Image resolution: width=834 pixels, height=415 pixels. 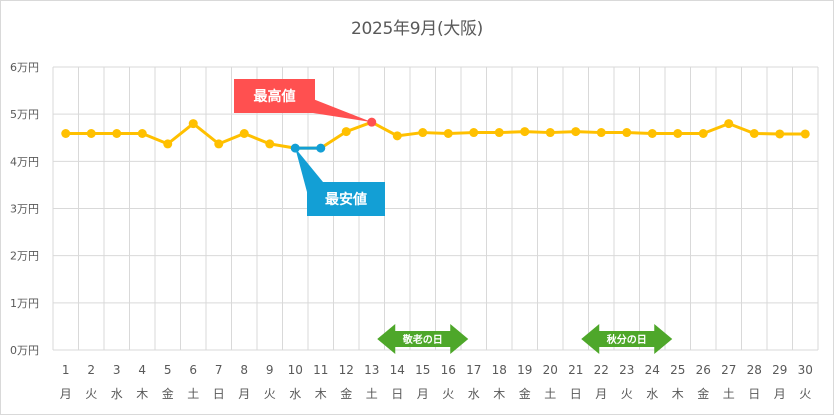 I want to click on x-tick-day: 14, so click(x=397, y=370).